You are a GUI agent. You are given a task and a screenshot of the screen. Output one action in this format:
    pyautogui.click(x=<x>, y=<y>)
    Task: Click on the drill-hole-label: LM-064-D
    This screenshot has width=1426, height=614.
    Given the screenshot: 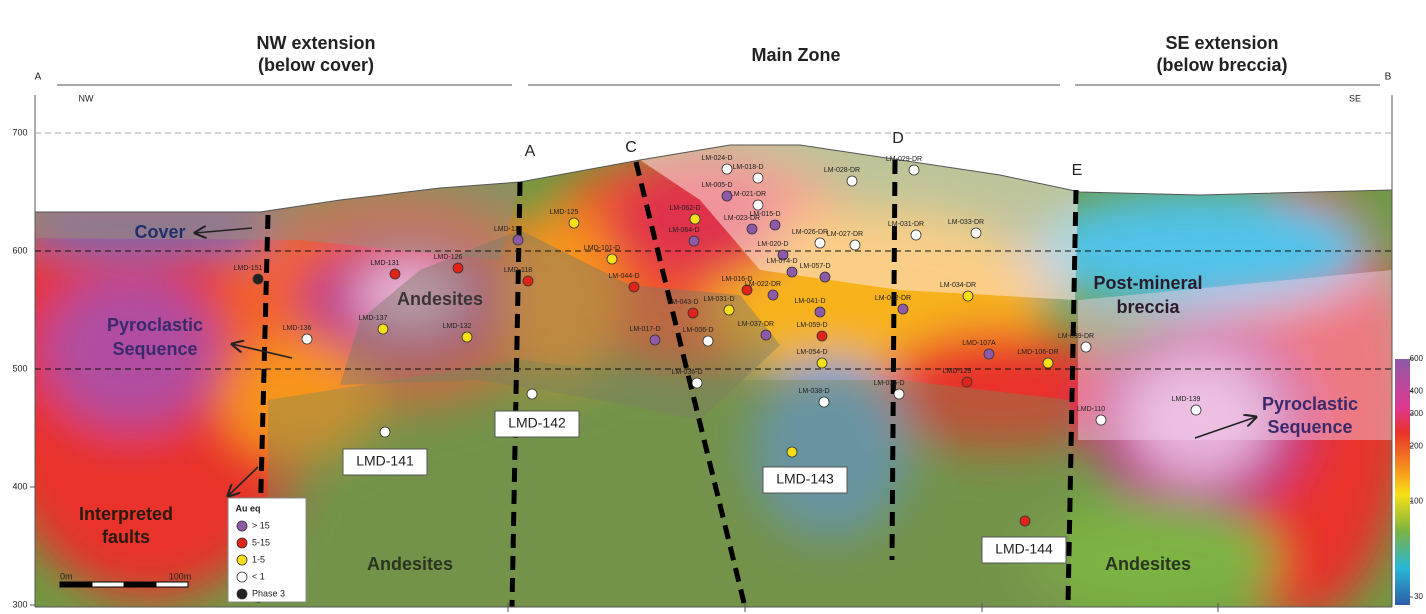 What is the action you would take?
    pyautogui.click(x=683, y=230)
    